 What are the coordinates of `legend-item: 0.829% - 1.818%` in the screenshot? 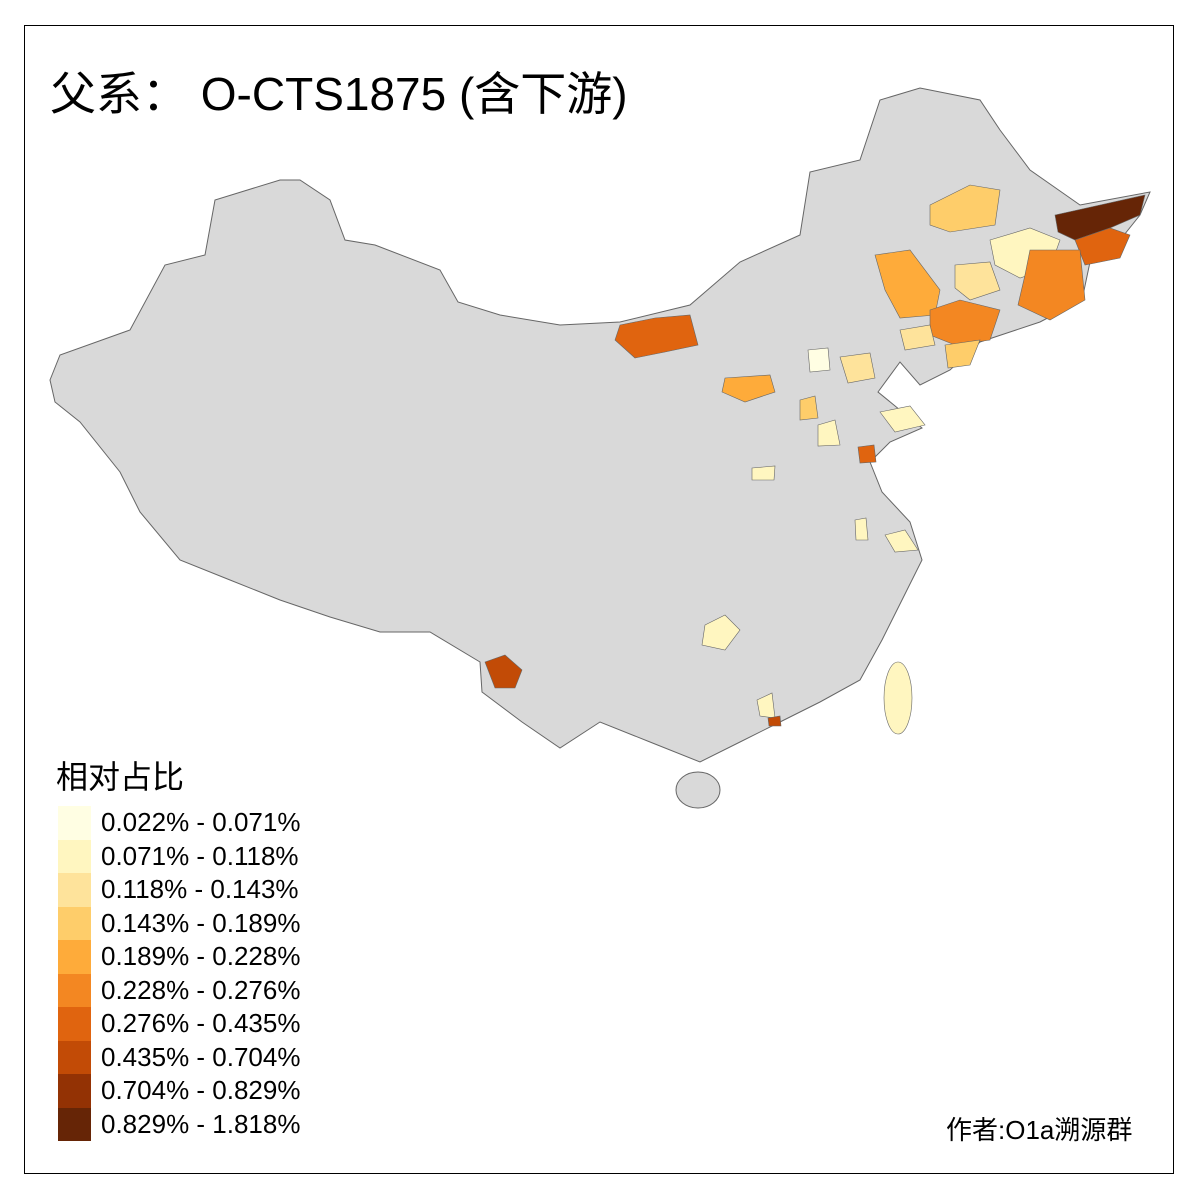 It's located at (179, 1124).